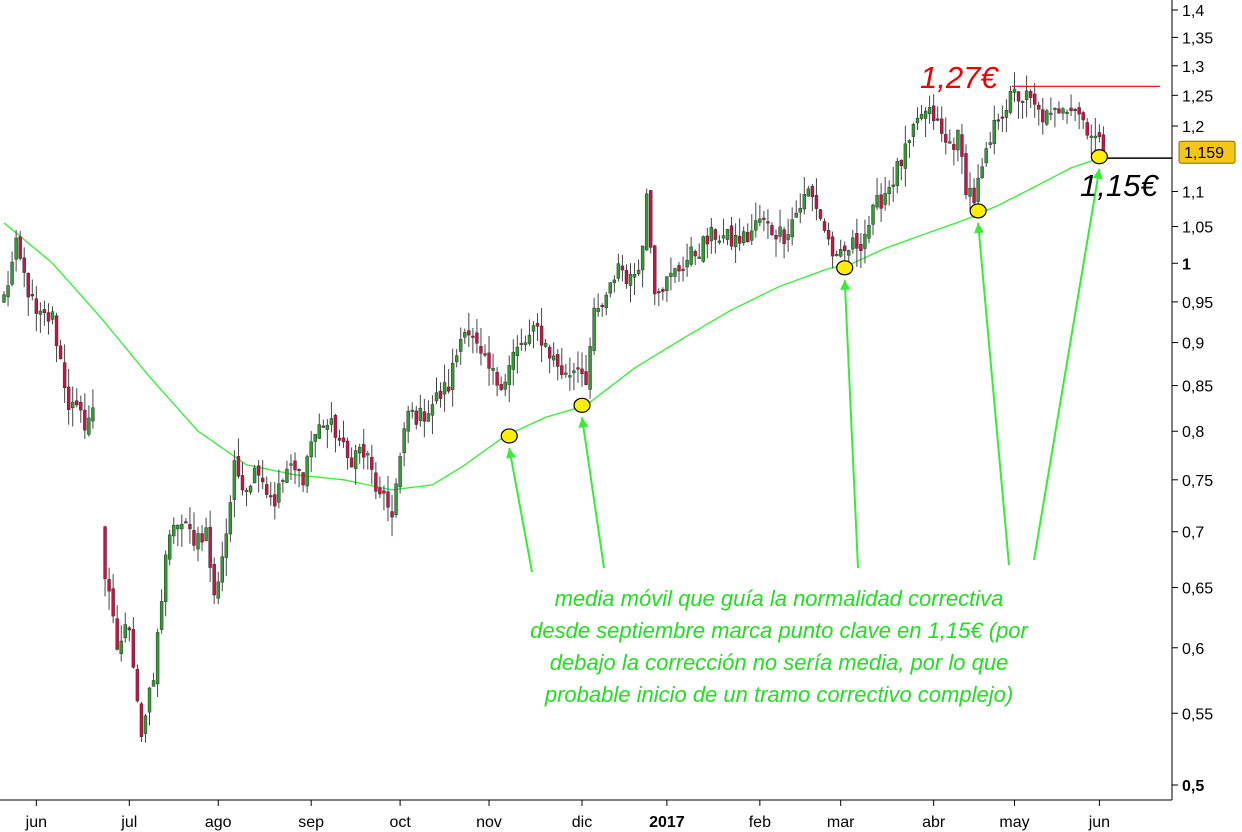  I want to click on y-tick-label: 1,25, so click(1197, 96).